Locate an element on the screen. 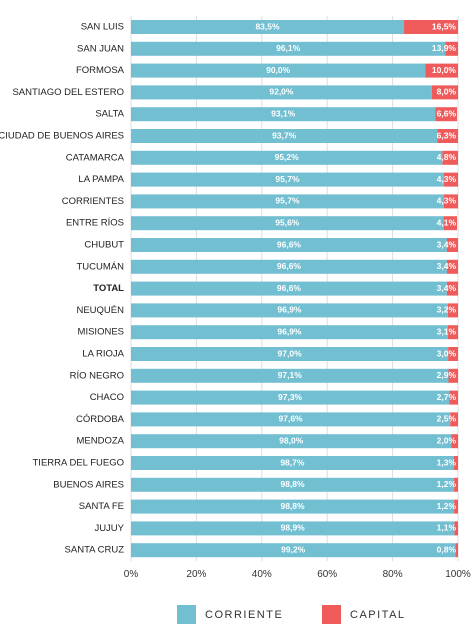 The height and width of the screenshot is (632, 474). value-label: 96,1% is located at coordinates (288, 48).